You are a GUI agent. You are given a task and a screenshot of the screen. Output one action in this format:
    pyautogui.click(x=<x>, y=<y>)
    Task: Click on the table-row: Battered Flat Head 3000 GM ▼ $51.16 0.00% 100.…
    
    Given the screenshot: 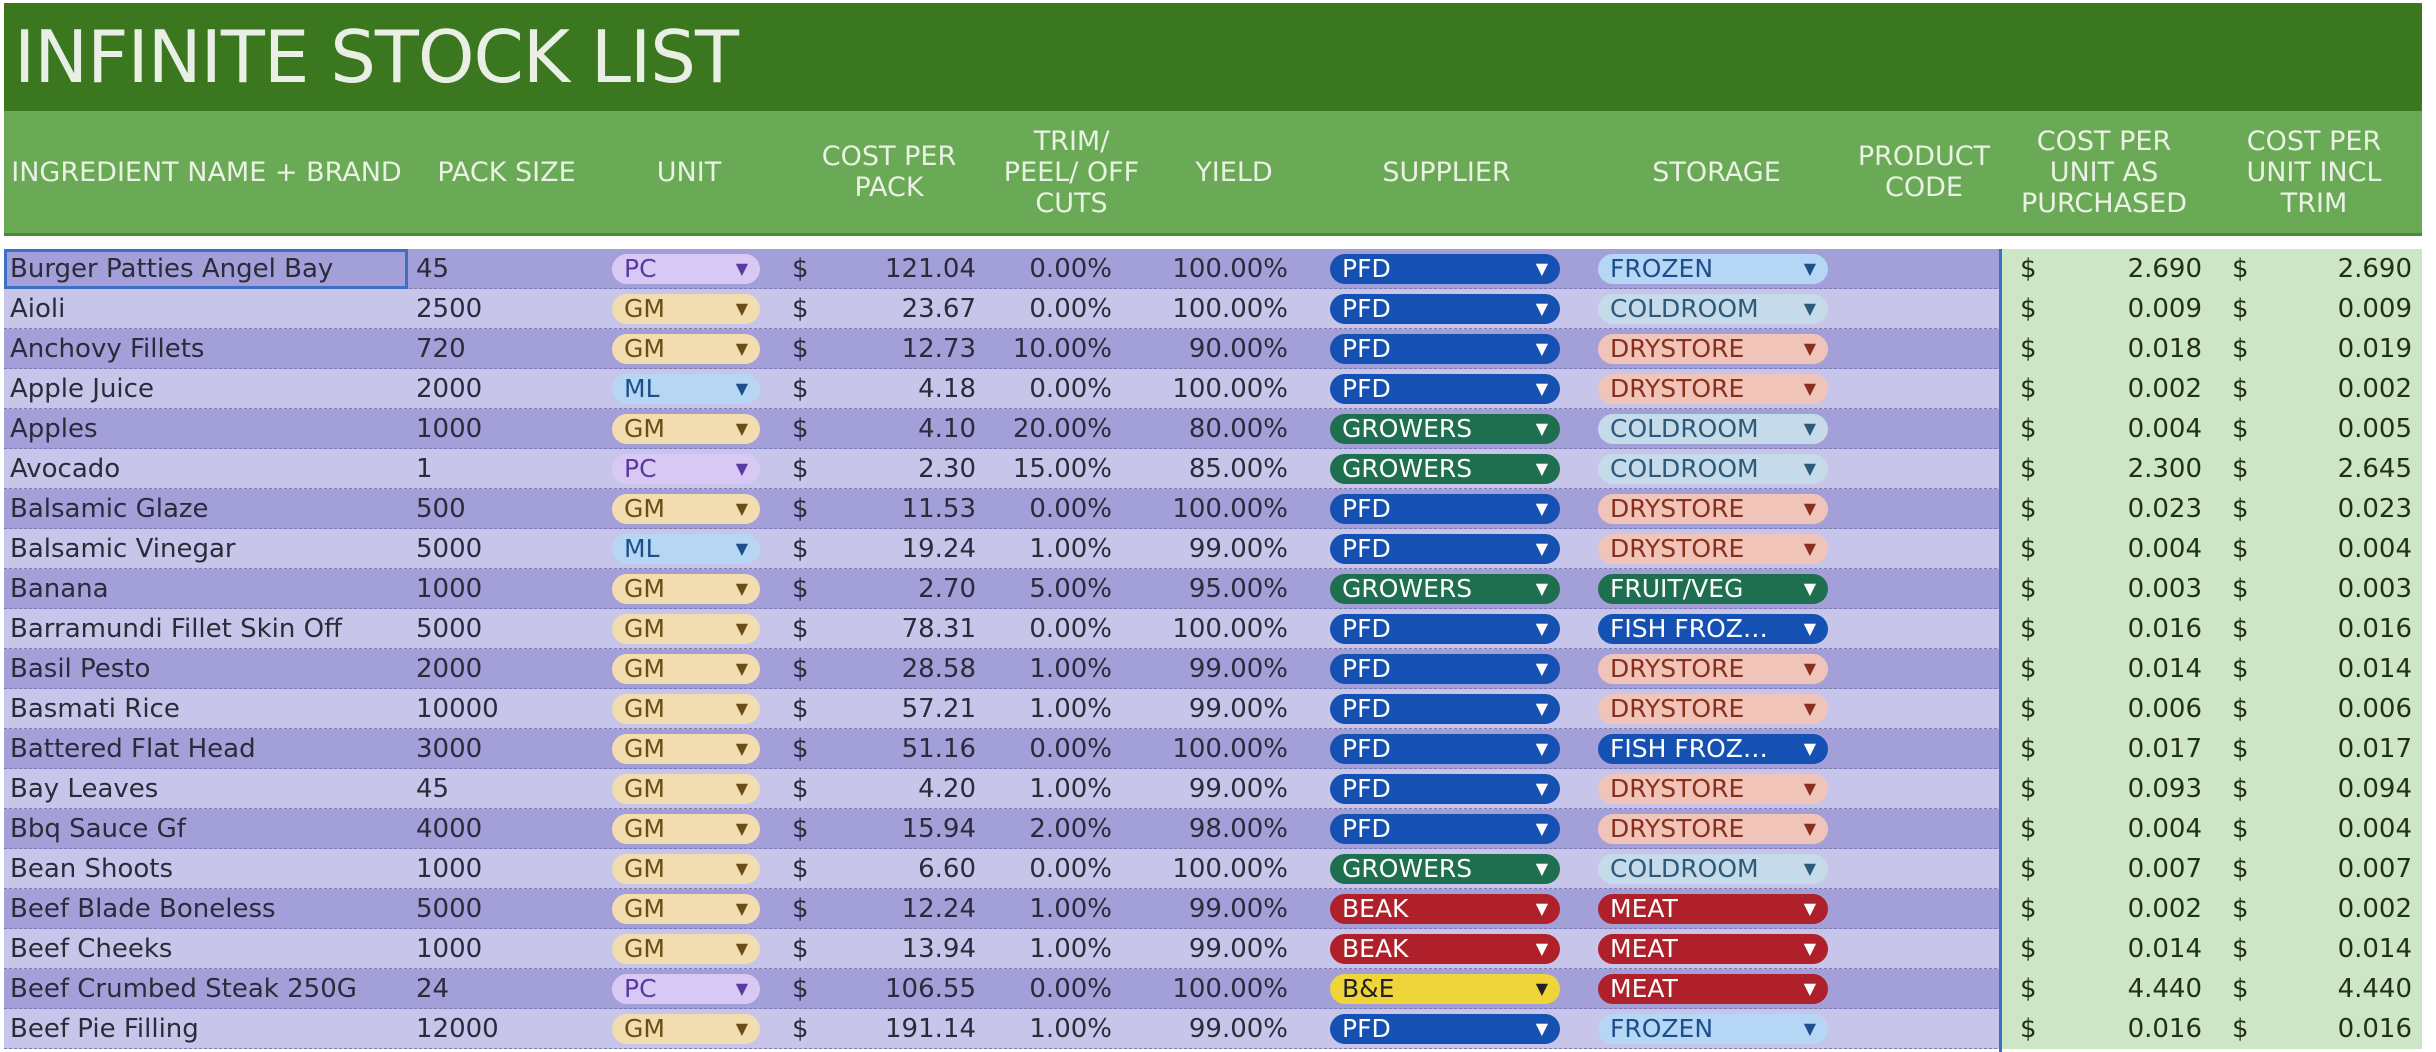 What is the action you would take?
    pyautogui.click(x=1213, y=749)
    